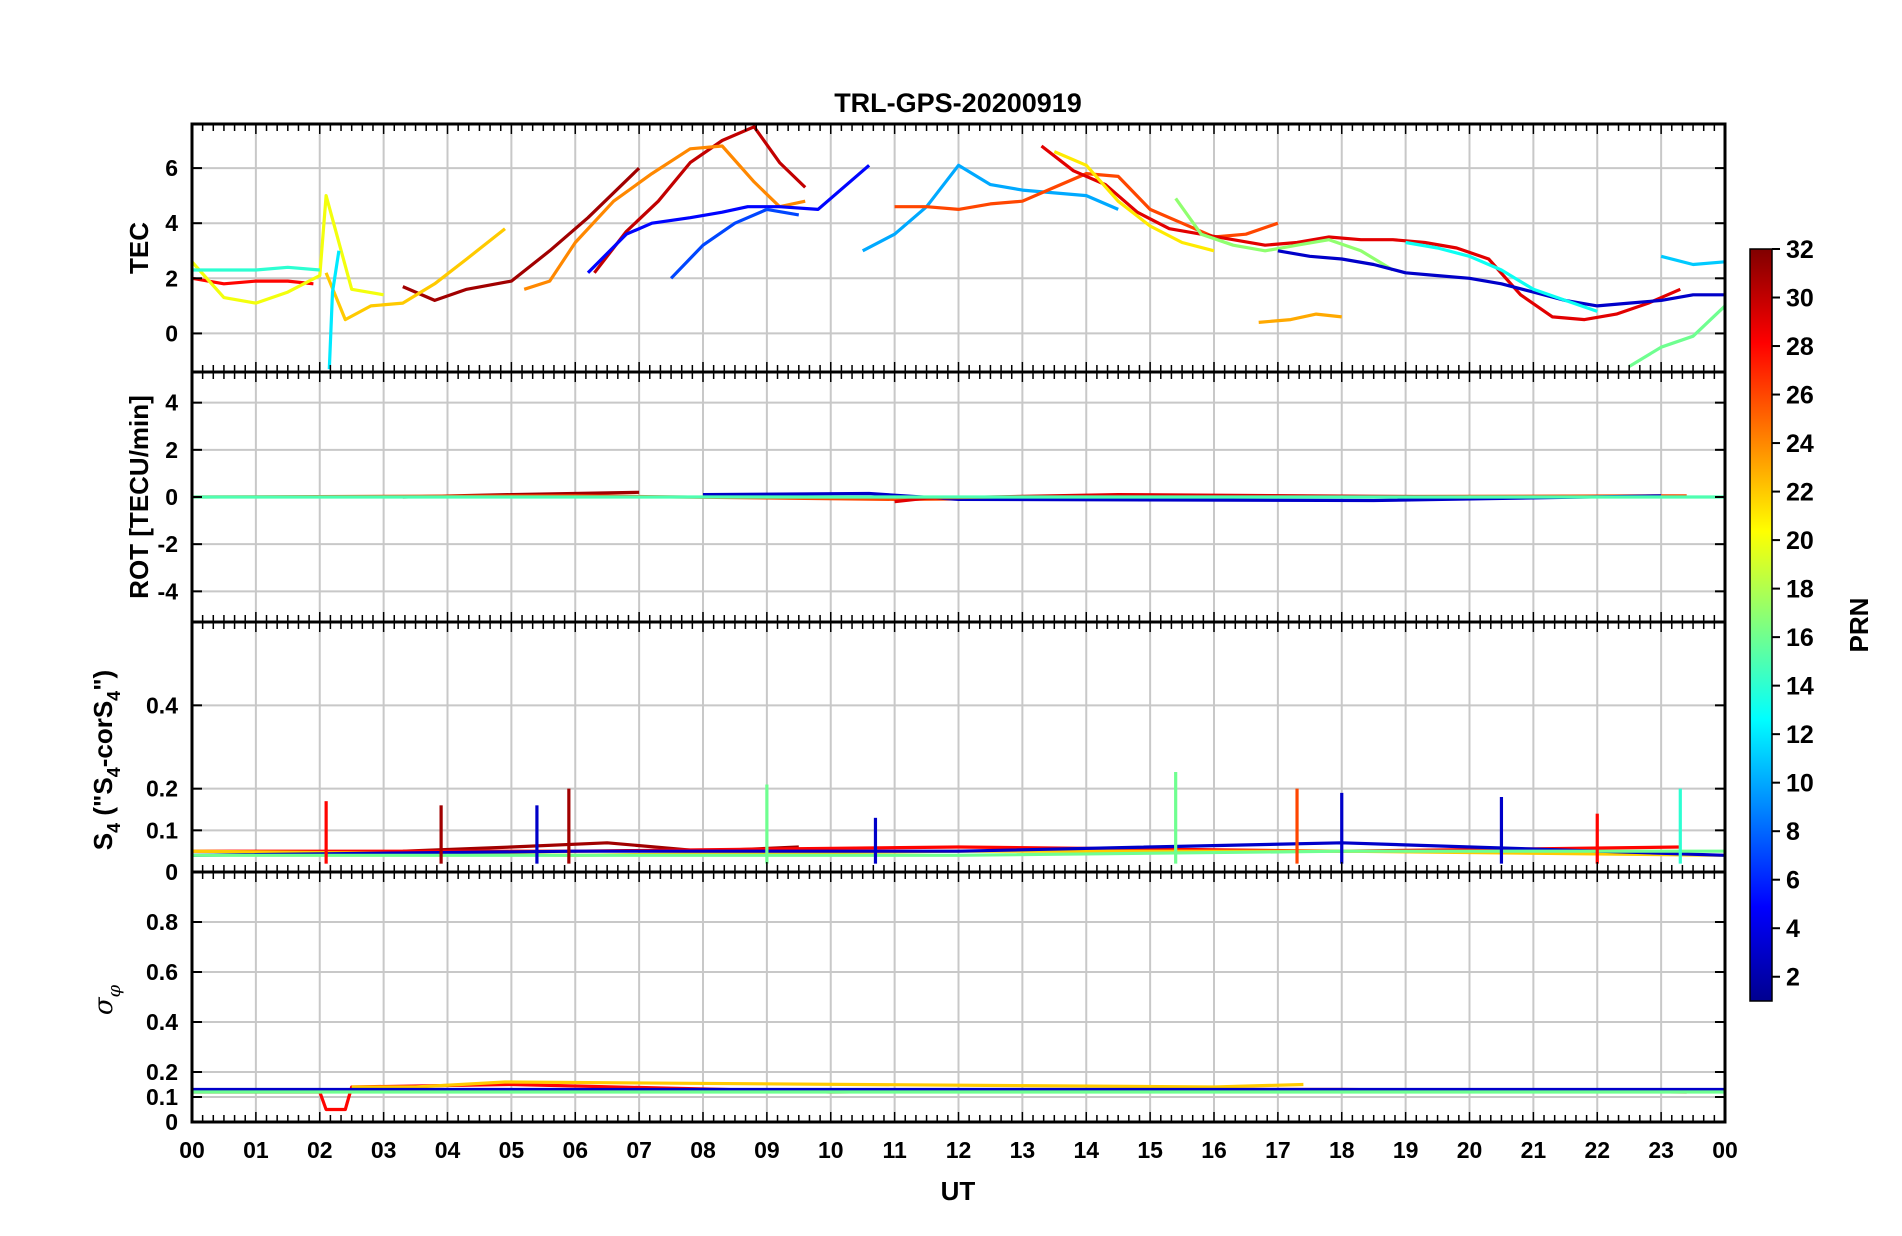 The height and width of the screenshot is (1236, 1902). I want to click on colorbar-tick-label: 8, so click(1793, 832).